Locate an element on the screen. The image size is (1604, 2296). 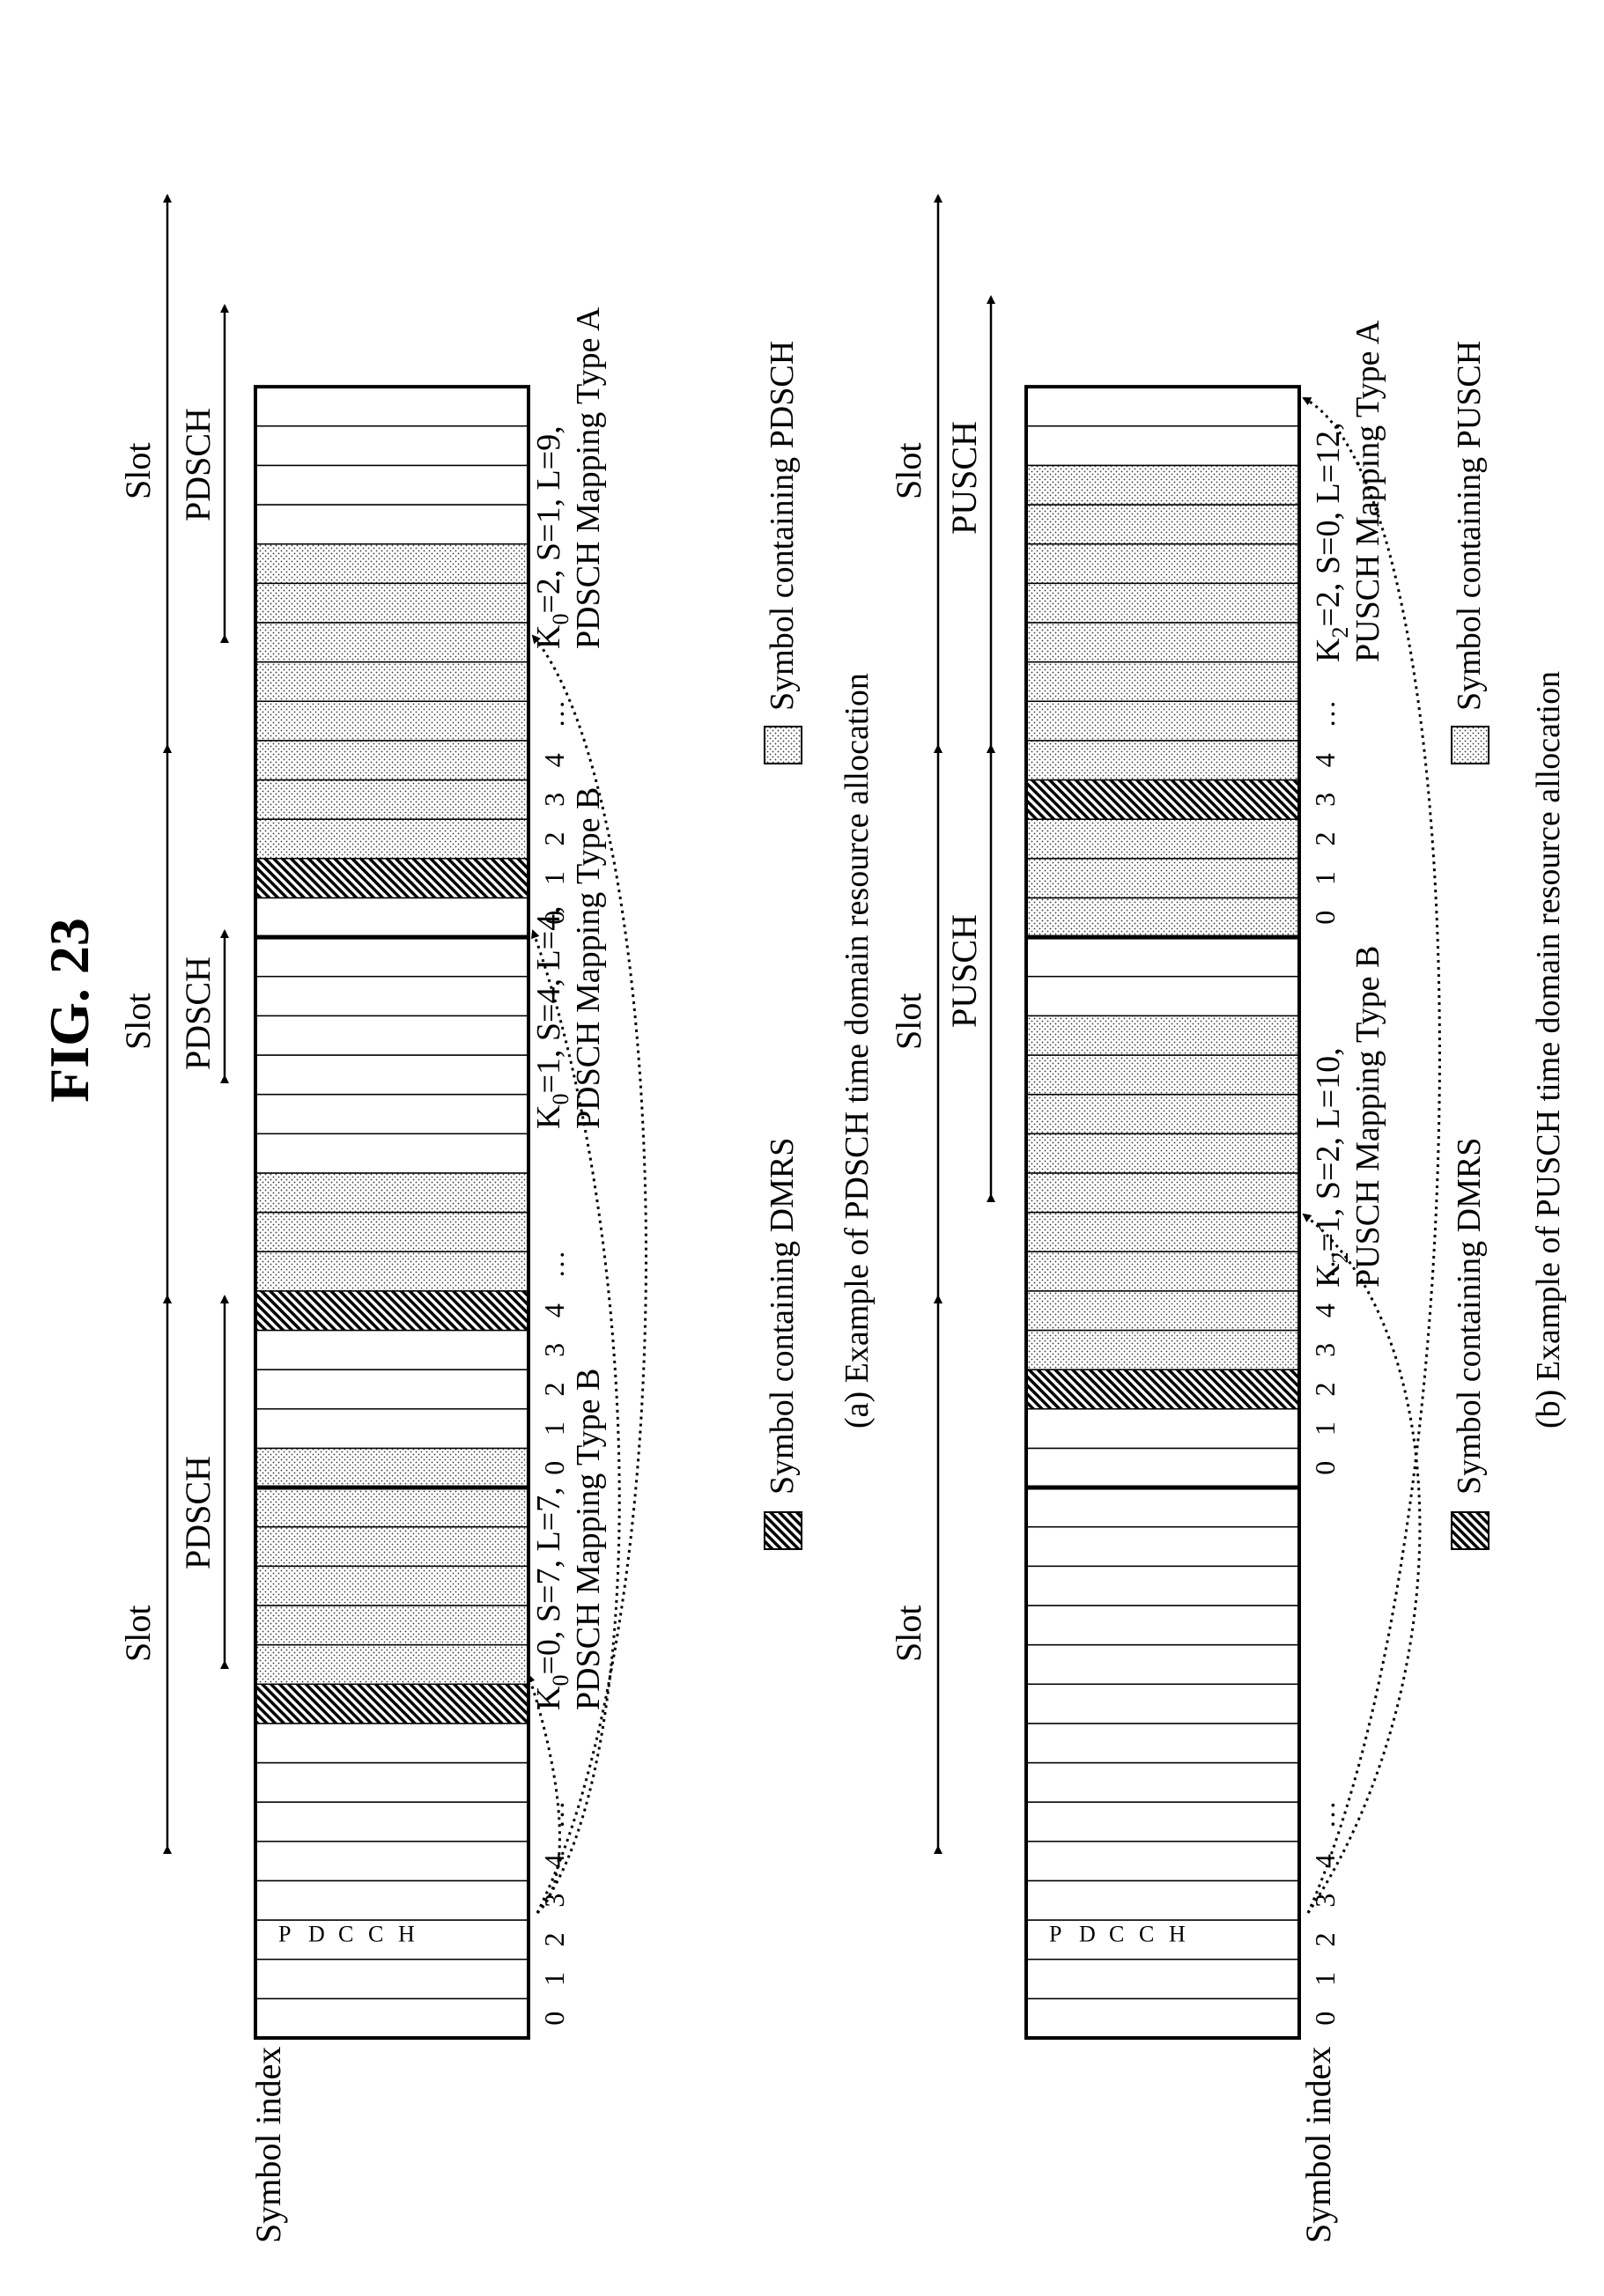
panel-a-annotation-1: K0=0, S=7, L=7, is located at coordinates (551, 1598).